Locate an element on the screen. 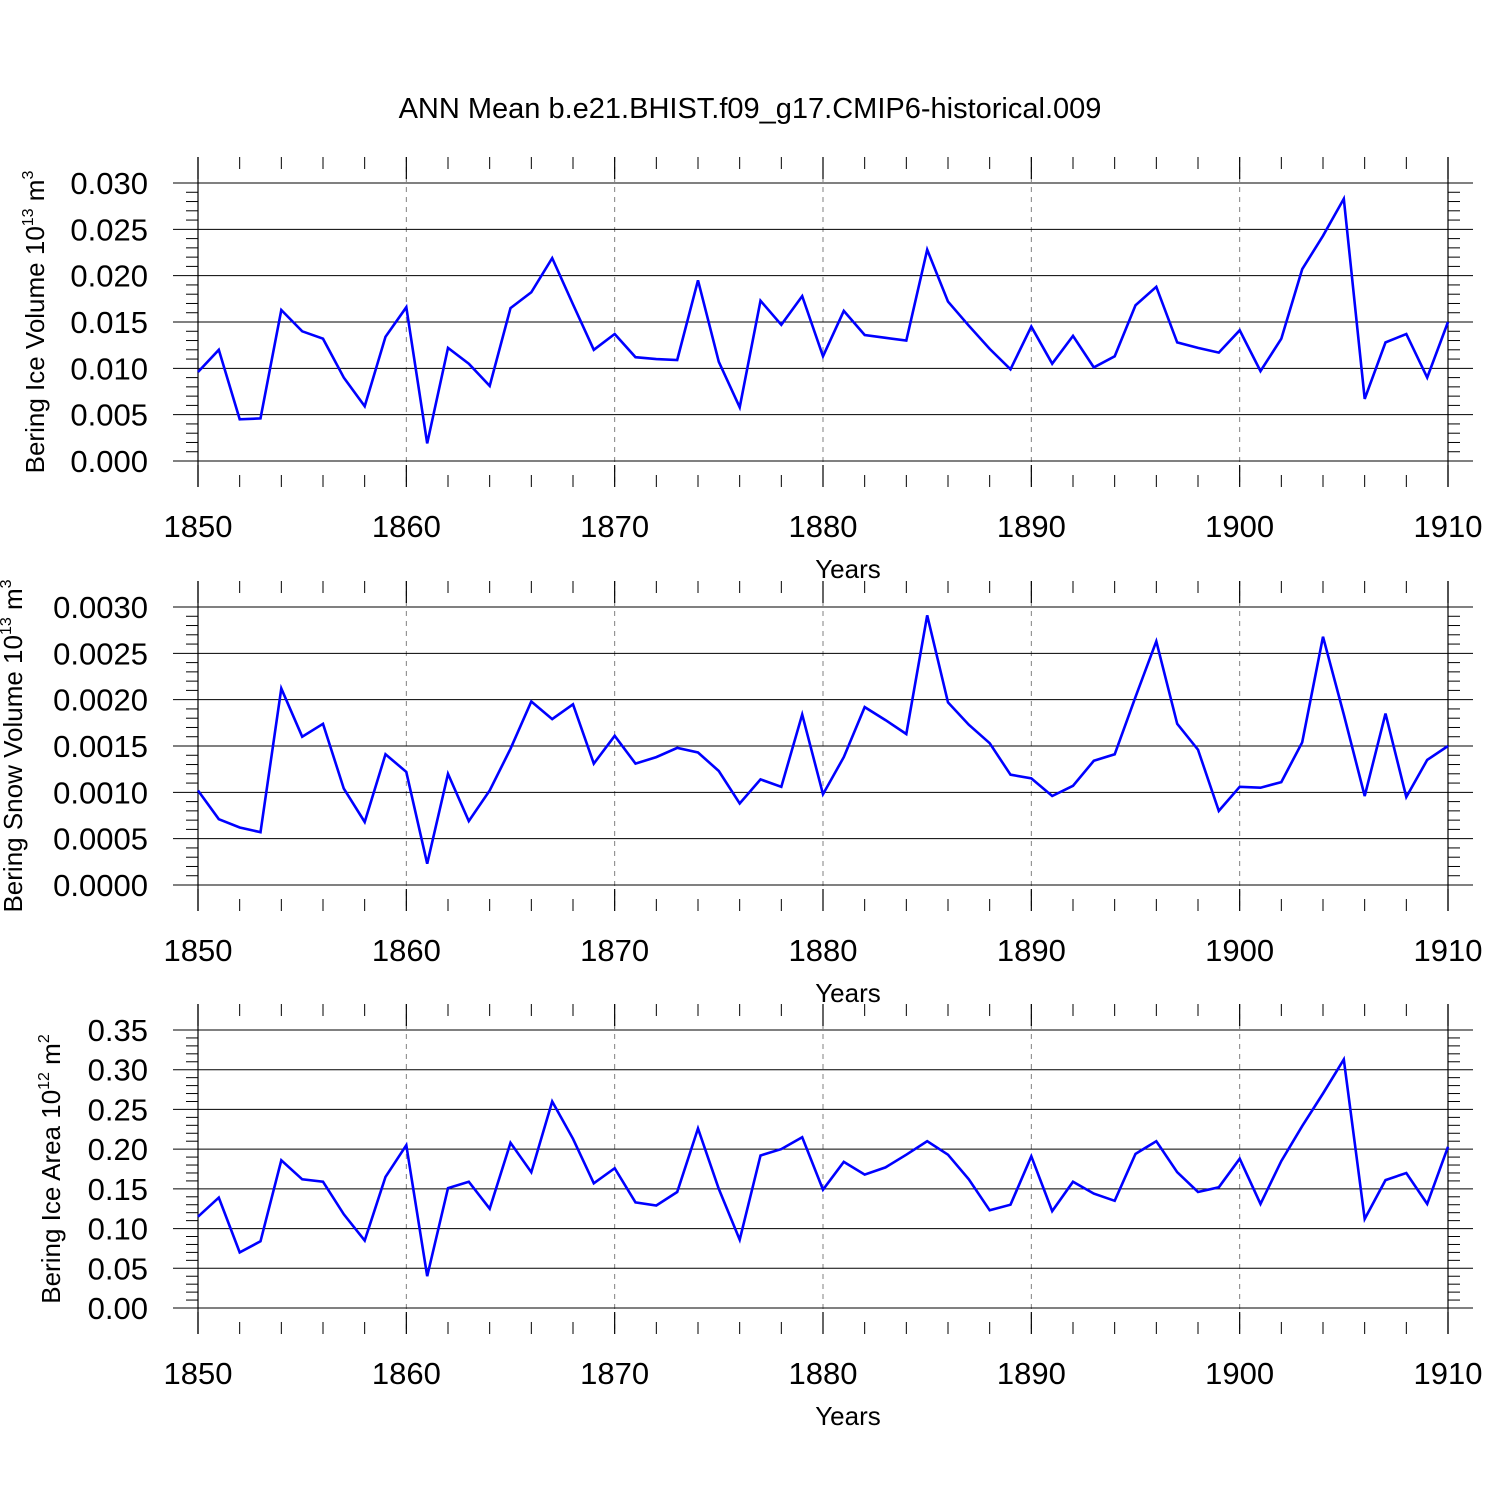 The width and height of the screenshot is (1500, 1500). y-tick-label: 0.35 is located at coordinates (118, 1030).